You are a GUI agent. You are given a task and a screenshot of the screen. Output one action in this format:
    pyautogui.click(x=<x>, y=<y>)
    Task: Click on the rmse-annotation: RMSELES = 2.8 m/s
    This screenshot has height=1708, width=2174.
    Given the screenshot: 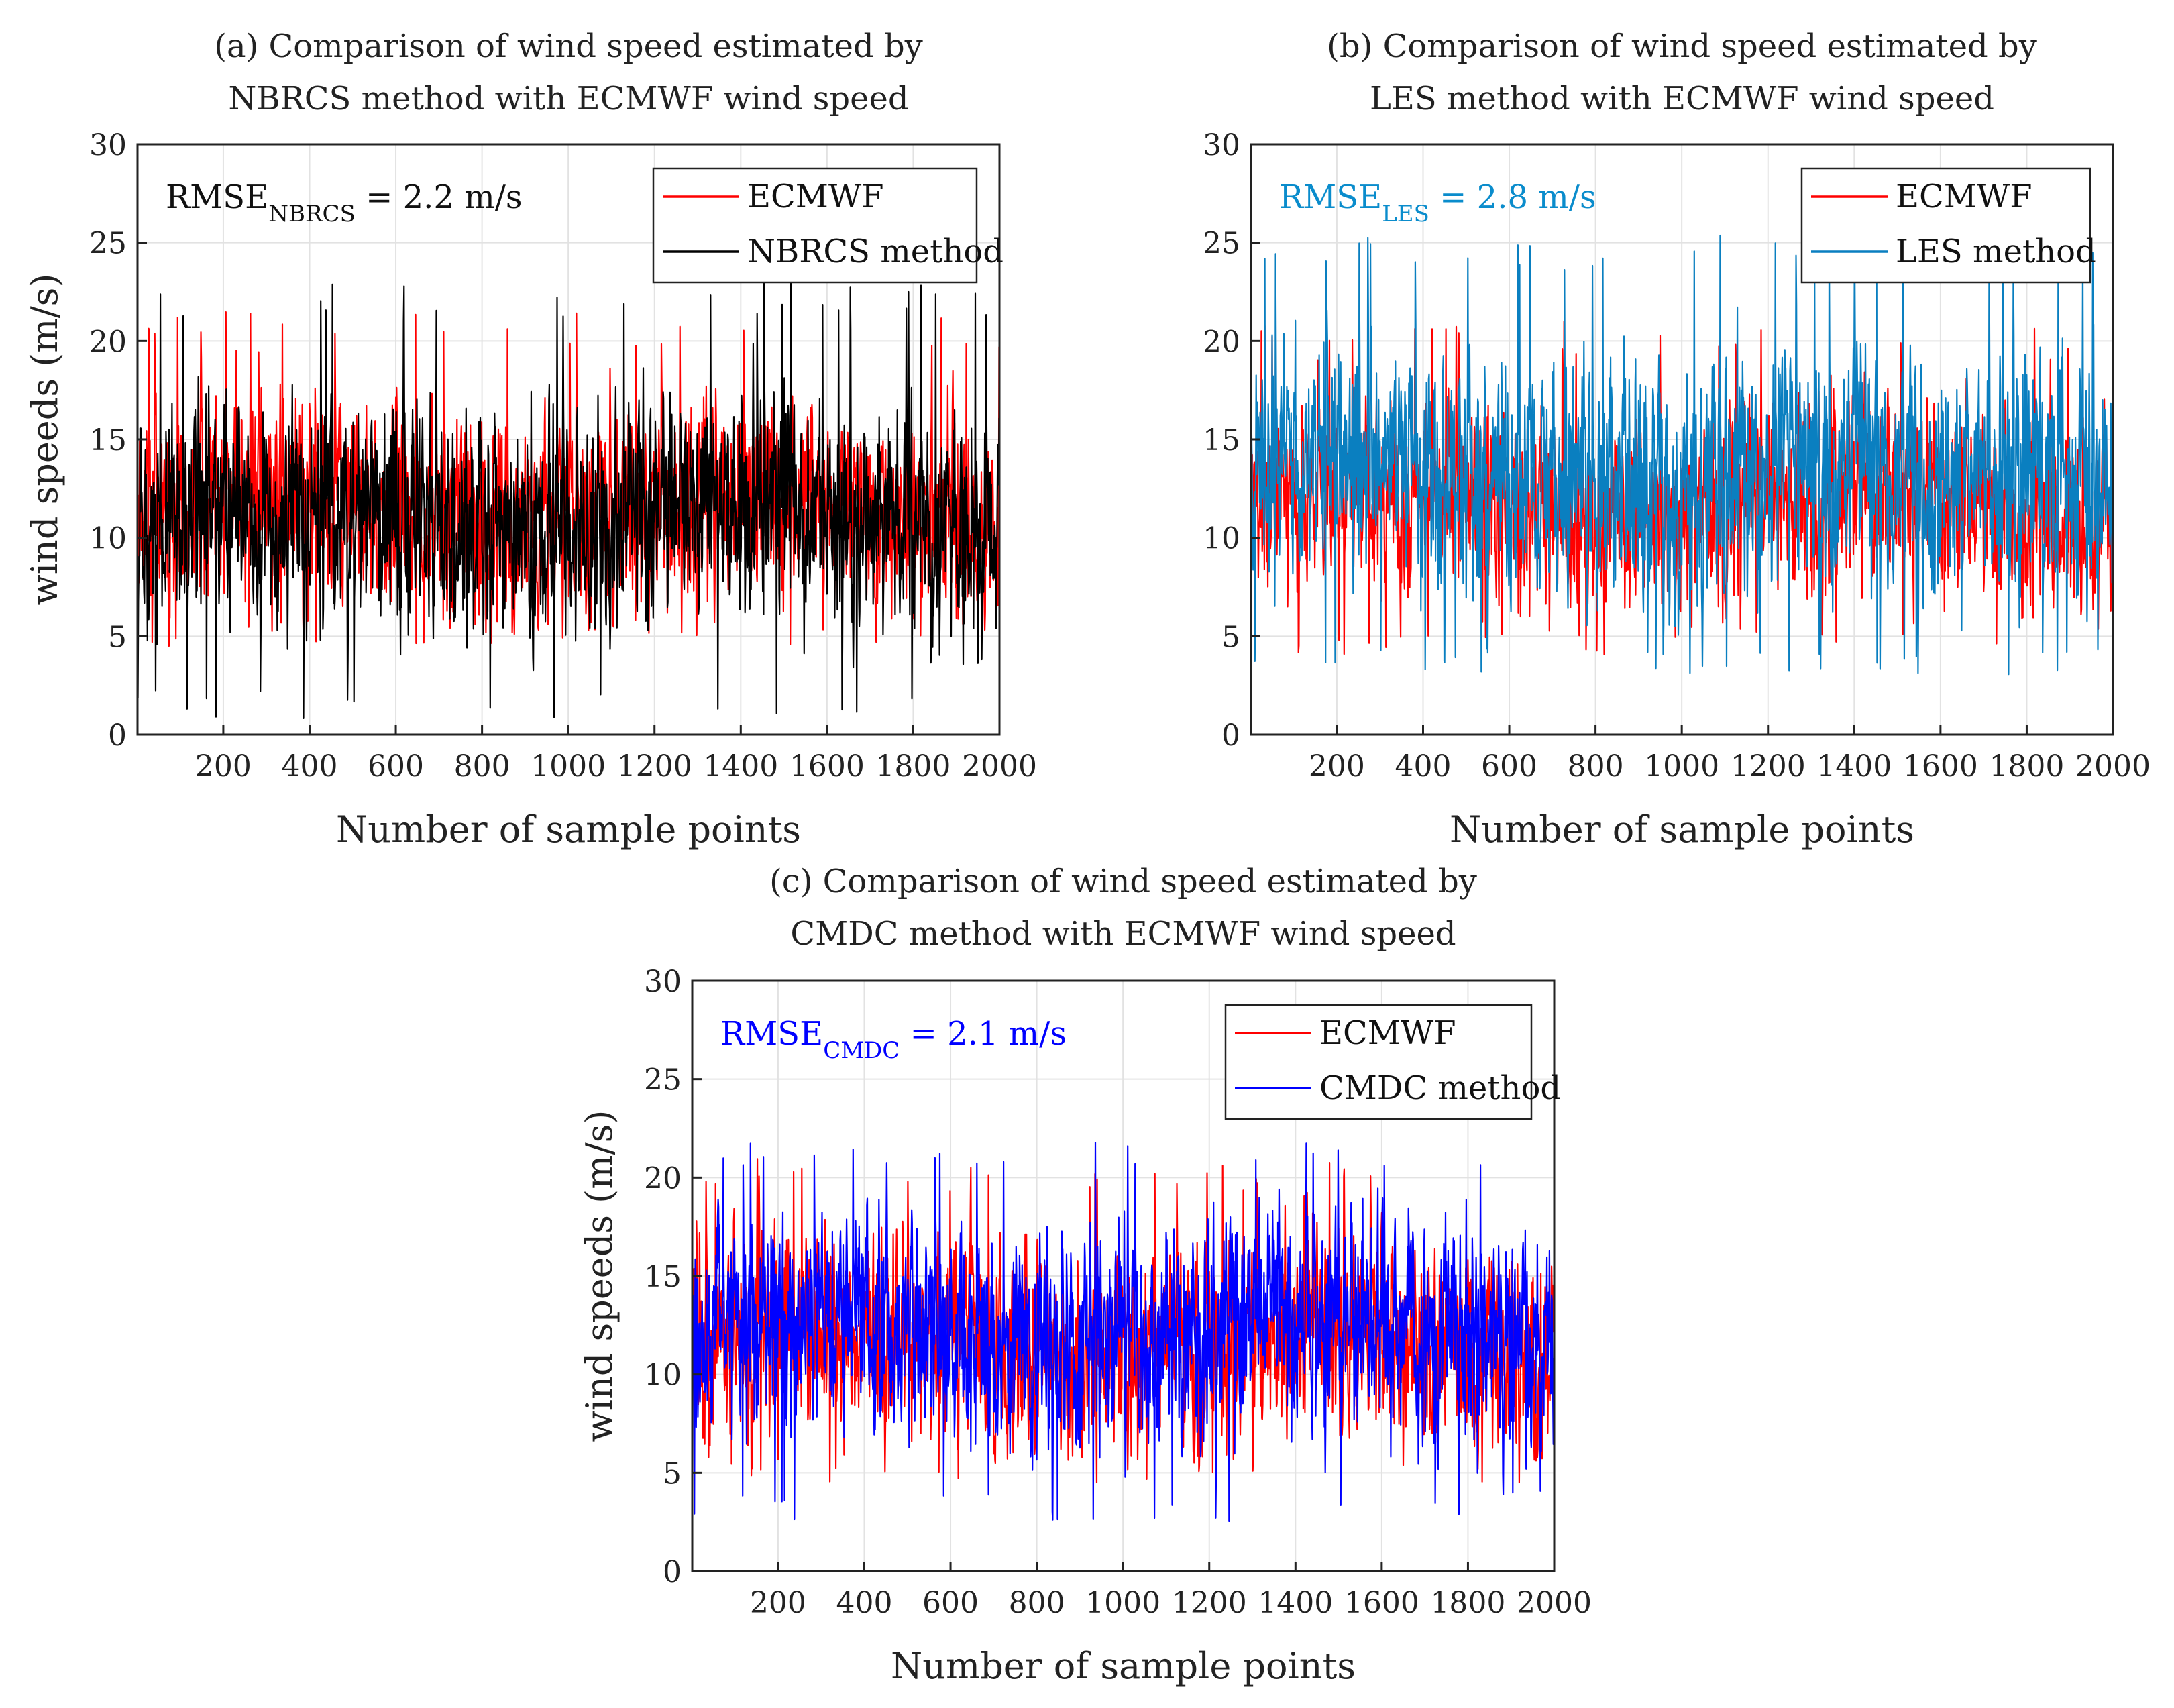 What is the action you would take?
    pyautogui.click(x=1438, y=203)
    